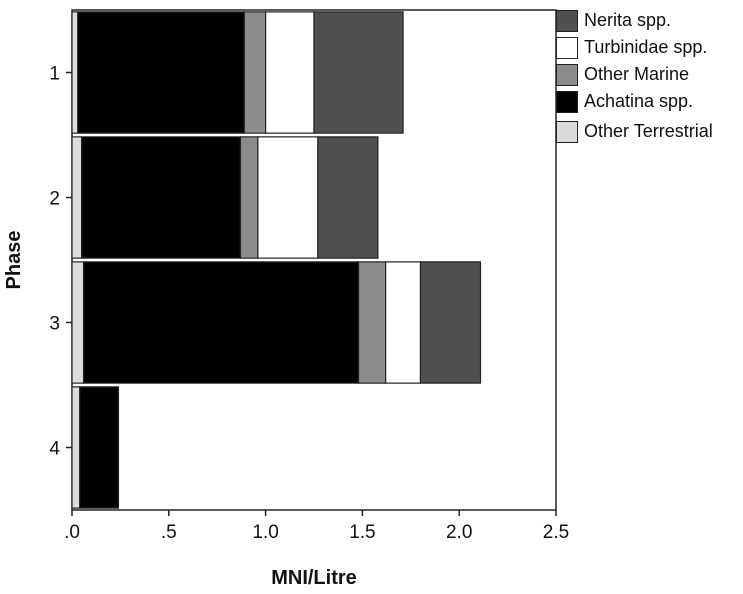 The height and width of the screenshot is (594, 743). What do you see at coordinates (54, 449) in the screenshot?
I see `y-tick-label: 4` at bounding box center [54, 449].